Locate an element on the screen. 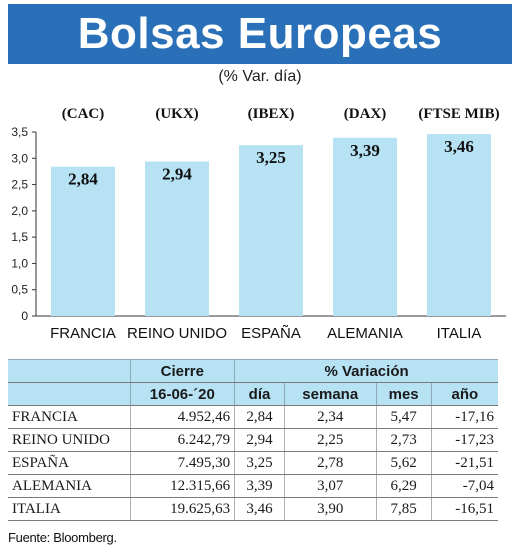  cell-ano: -17,16 is located at coordinates (464, 417).